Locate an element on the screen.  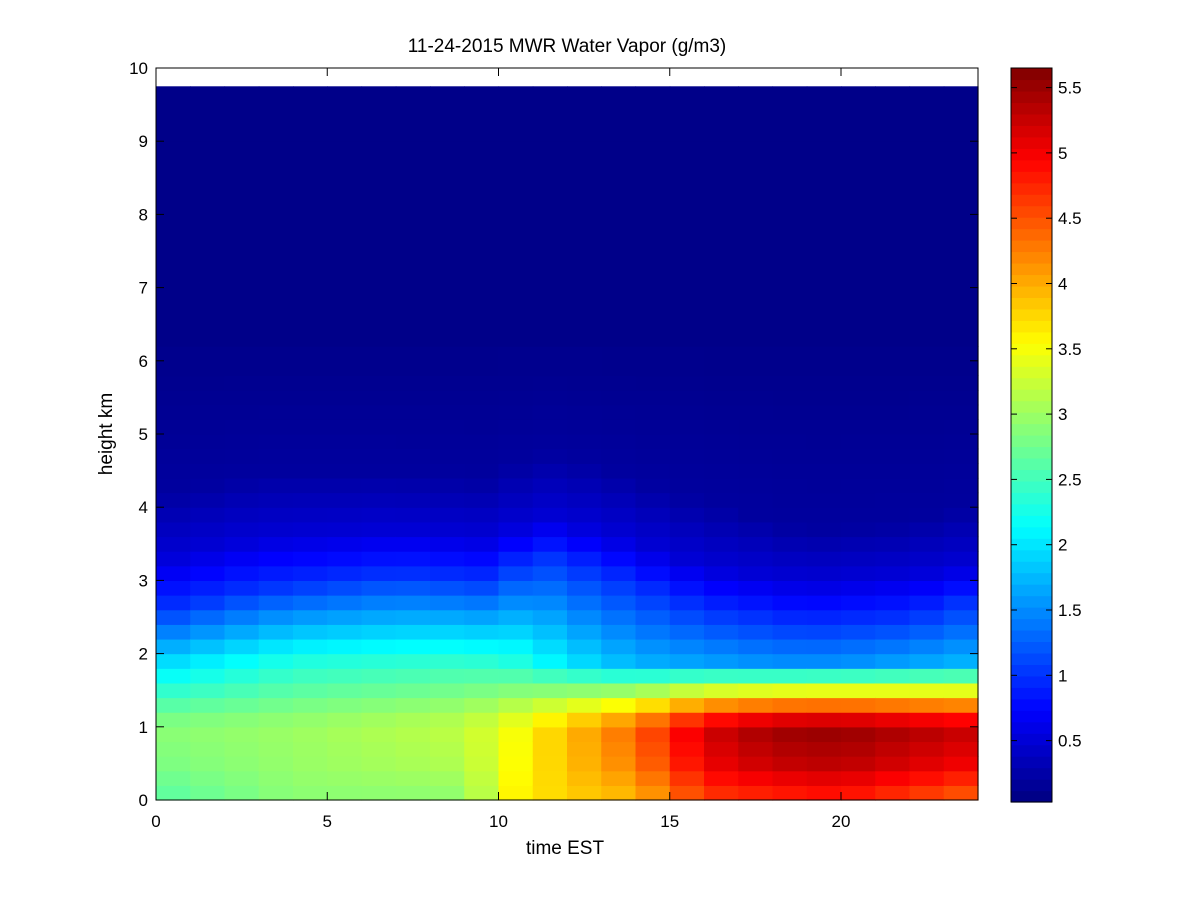
colorbar-tick-label: 5.5 is located at coordinates (1070, 88).